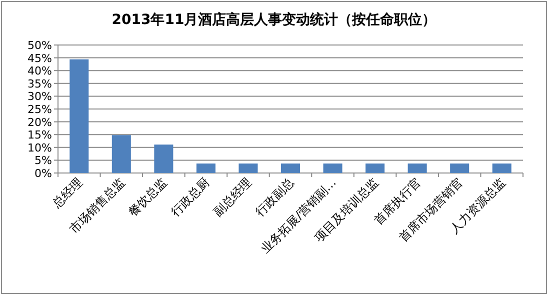  I want to click on chart-title: 2013年11月酒店高层人事变动统计（按任命职位）, so click(274, 19).